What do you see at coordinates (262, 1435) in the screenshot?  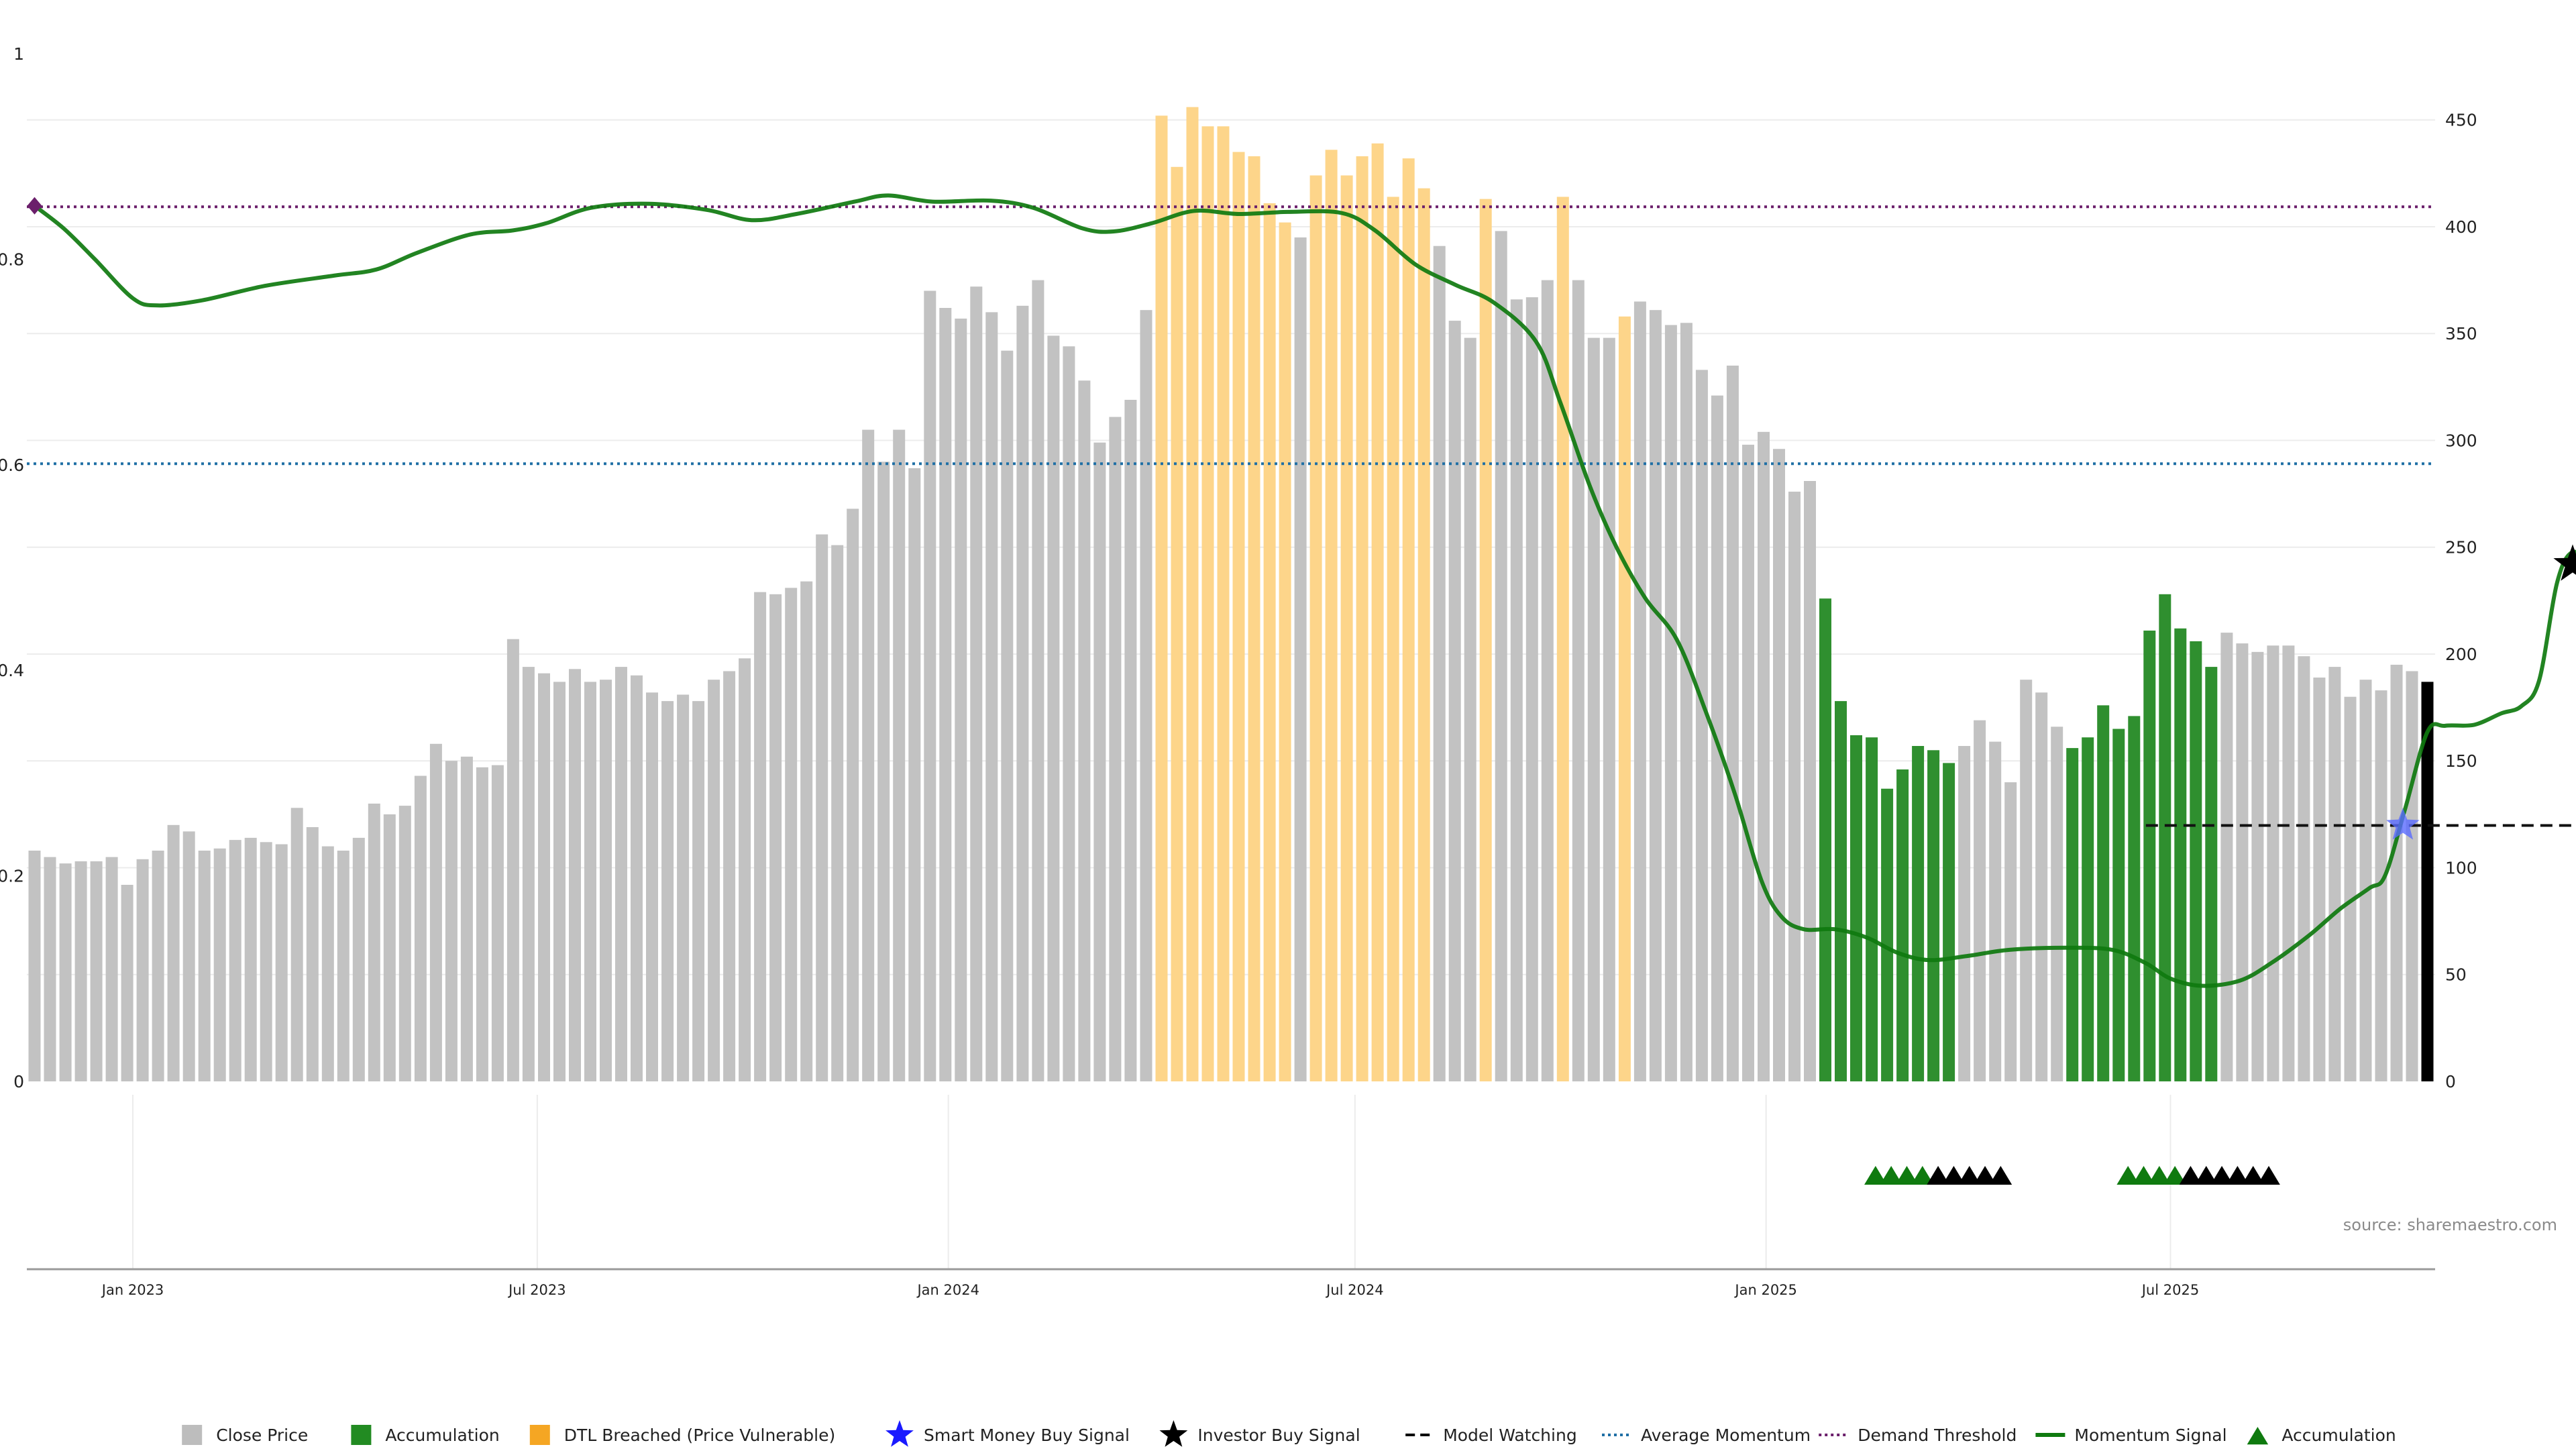 I see `legend-label: Close Price` at bounding box center [262, 1435].